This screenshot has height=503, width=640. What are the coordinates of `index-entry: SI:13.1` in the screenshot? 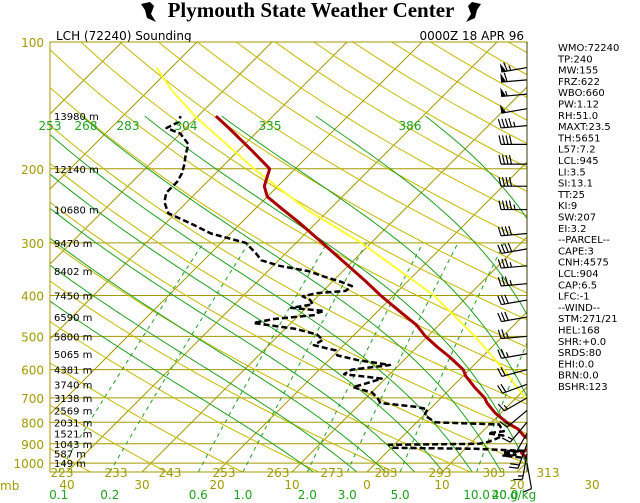 It's located at (575, 184).